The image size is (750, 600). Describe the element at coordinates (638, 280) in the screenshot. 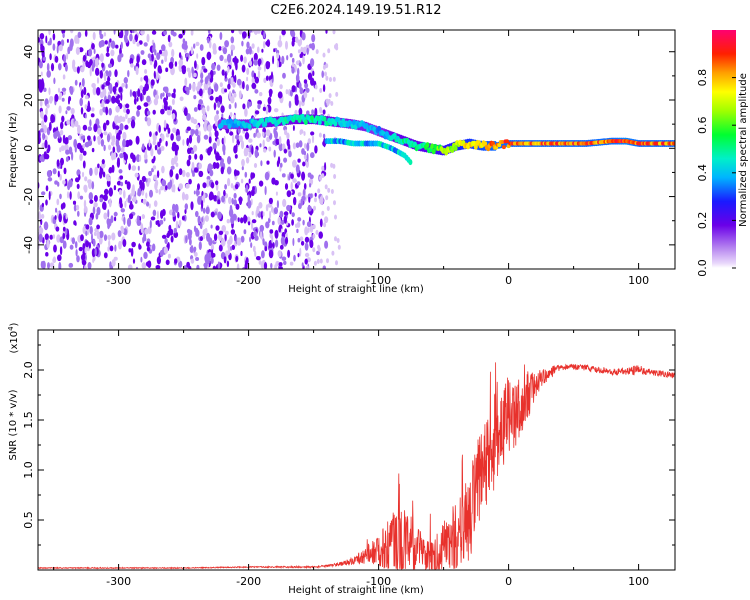

I see `x-tick-label: 100` at that location.